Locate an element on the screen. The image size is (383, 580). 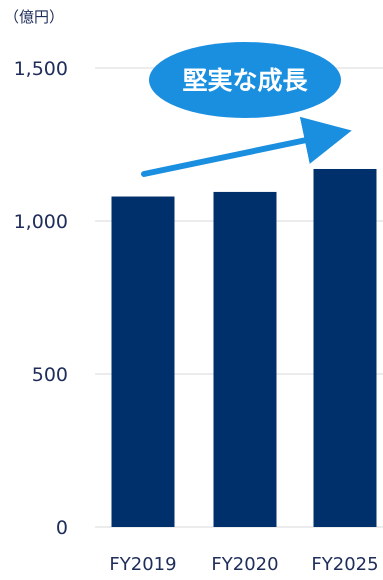
growth-badge-label: 堅実な成長 is located at coordinates (245, 80).